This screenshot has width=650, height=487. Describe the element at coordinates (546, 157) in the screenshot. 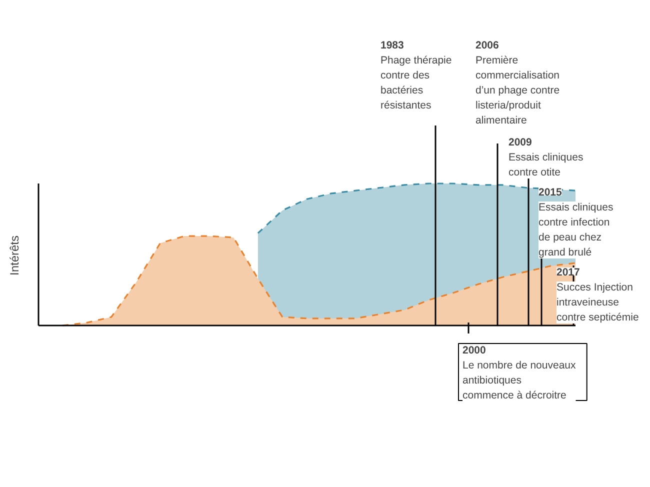

I see `text: 2009 Essais cliniques contre otite` at that location.